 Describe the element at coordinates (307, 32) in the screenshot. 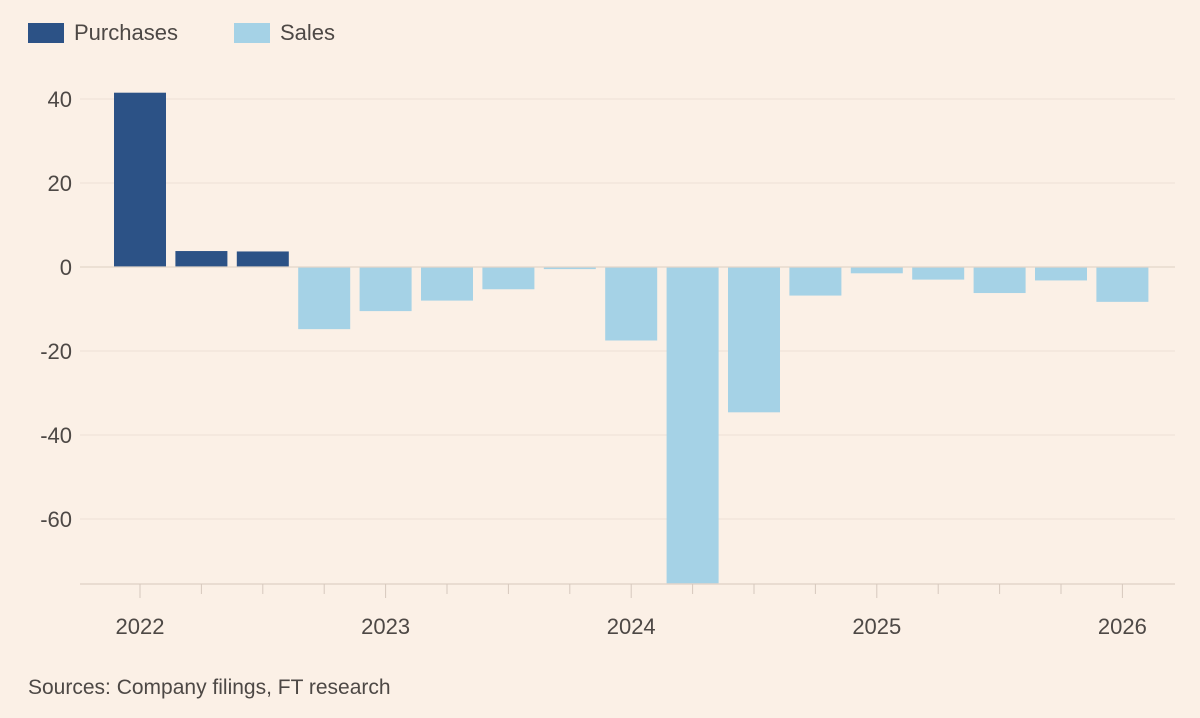

I see `legend-label-sales: Sales` at that location.